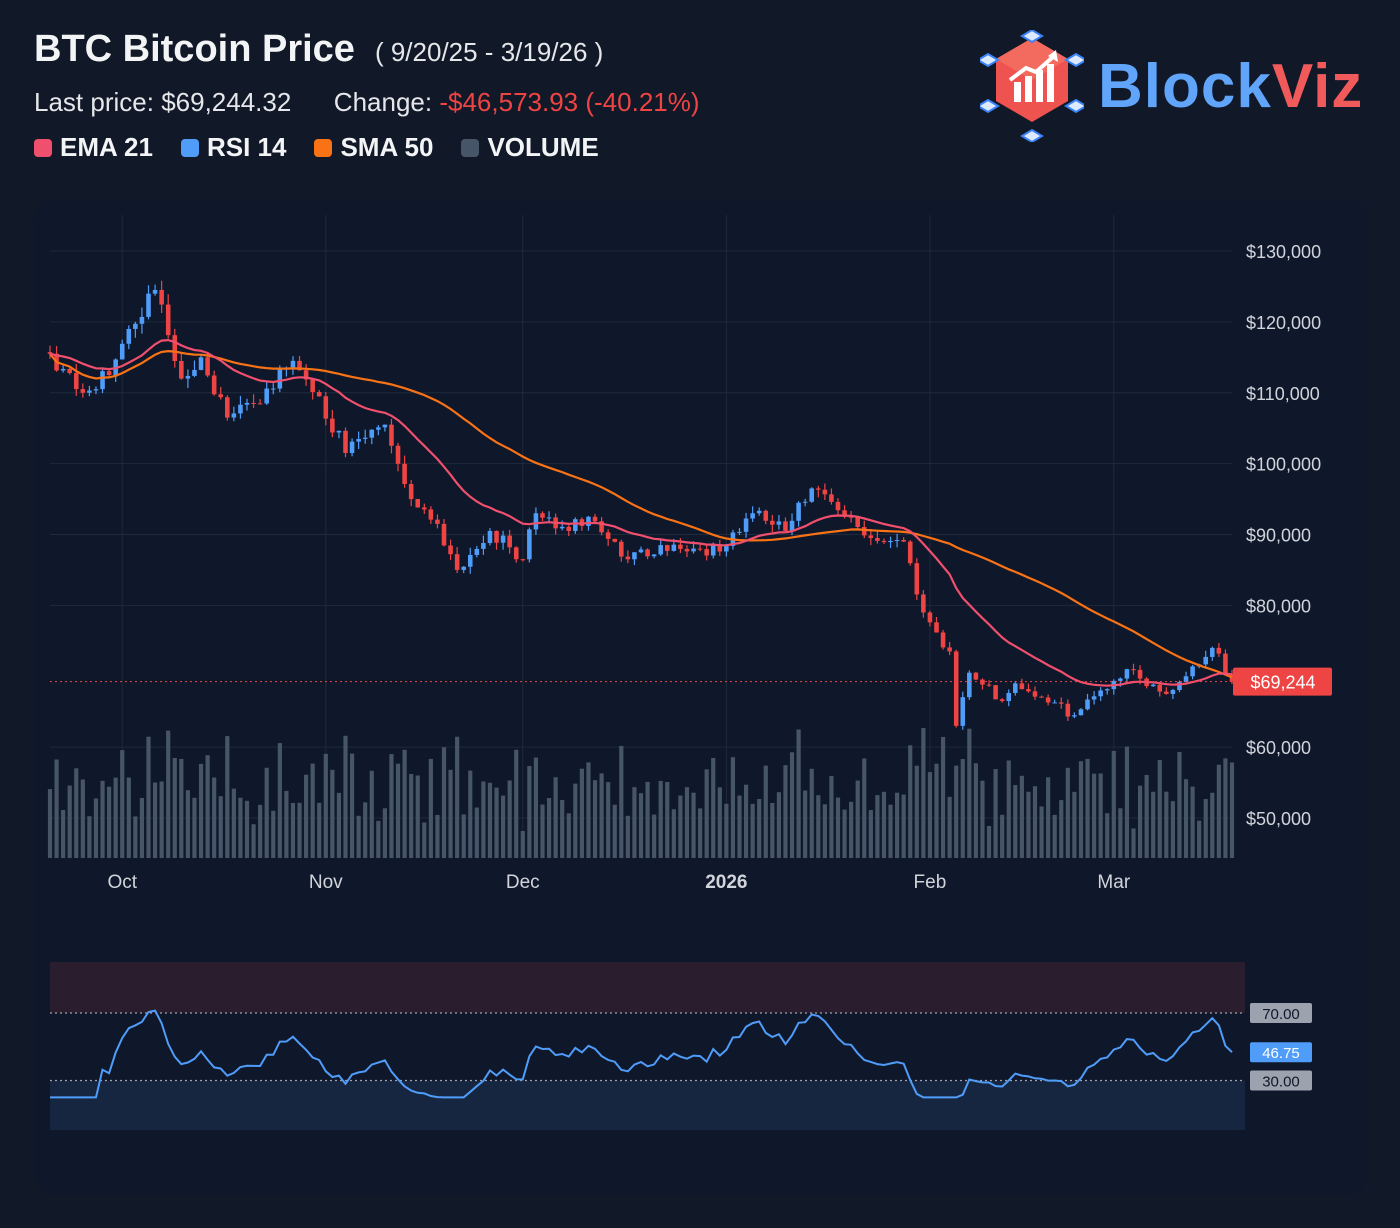 This screenshot has width=1400, height=1228. What do you see at coordinates (1282, 683) in the screenshot?
I see `last-price-tag-label: $69,244` at bounding box center [1282, 683].